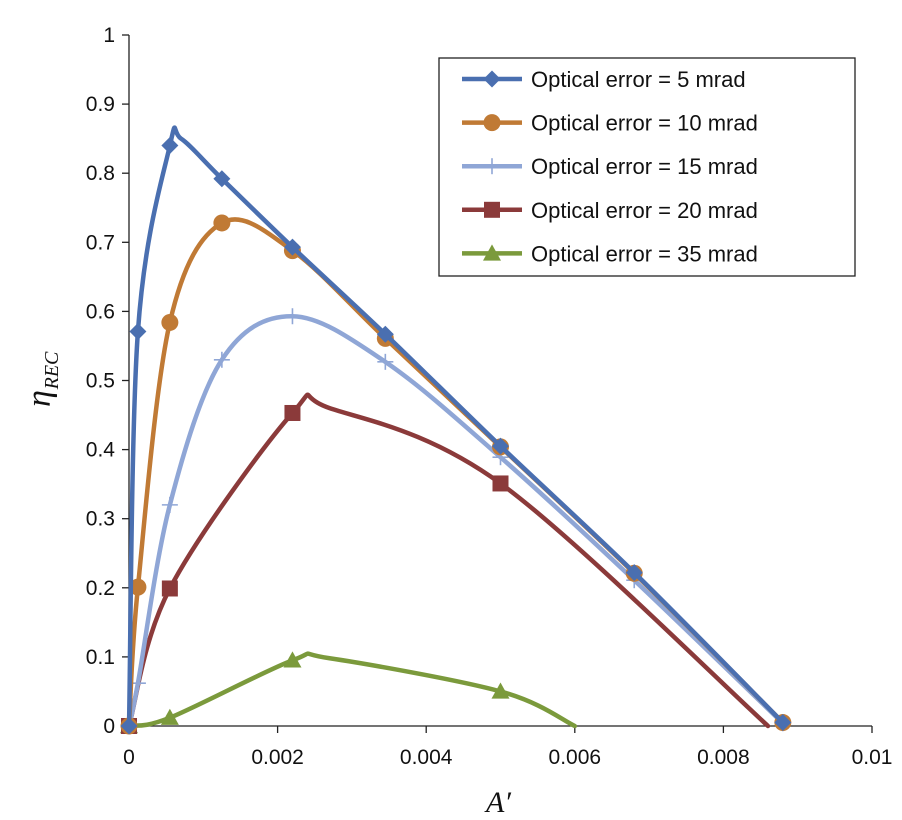  I want to click on legend-label: Optical error = 5 mrad, so click(638, 79).